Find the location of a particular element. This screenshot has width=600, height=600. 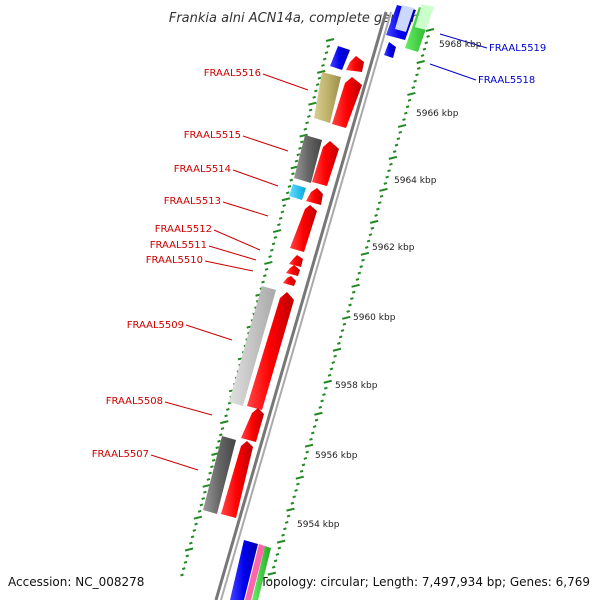

gene-block-blue-top is located at coordinates (340, 58).